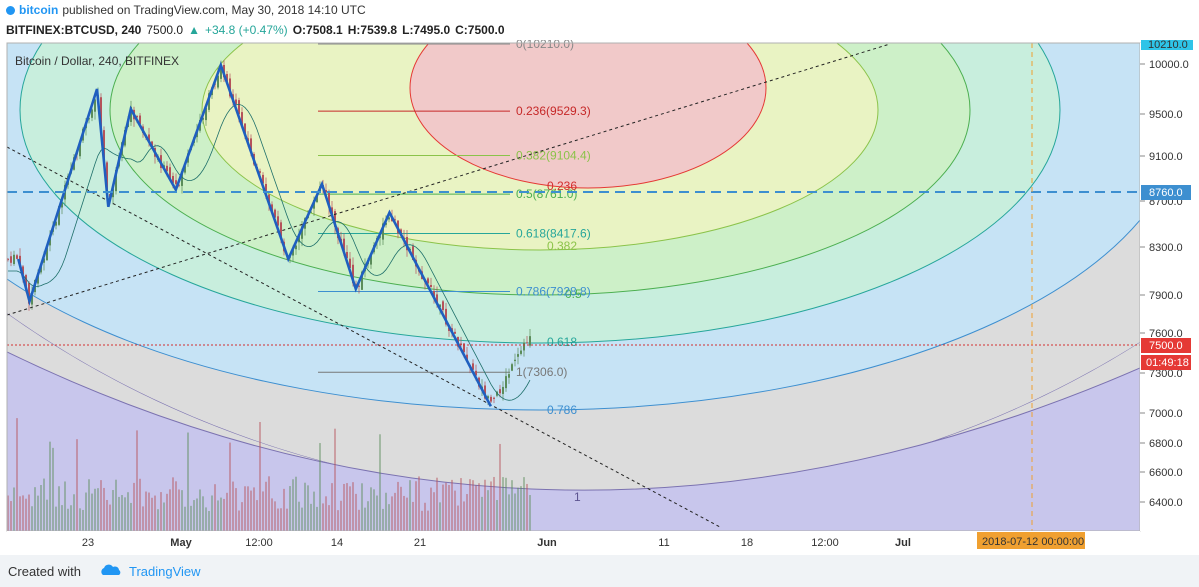  I want to click on fib-level-label: 0.786(7928.8), so click(553, 292).